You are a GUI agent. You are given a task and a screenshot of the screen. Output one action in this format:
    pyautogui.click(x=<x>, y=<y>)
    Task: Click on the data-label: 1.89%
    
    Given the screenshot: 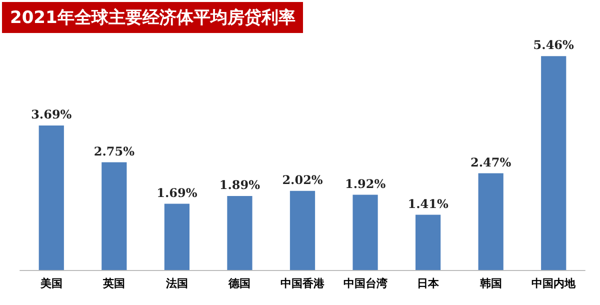 What is the action you would take?
    pyautogui.click(x=240, y=185)
    